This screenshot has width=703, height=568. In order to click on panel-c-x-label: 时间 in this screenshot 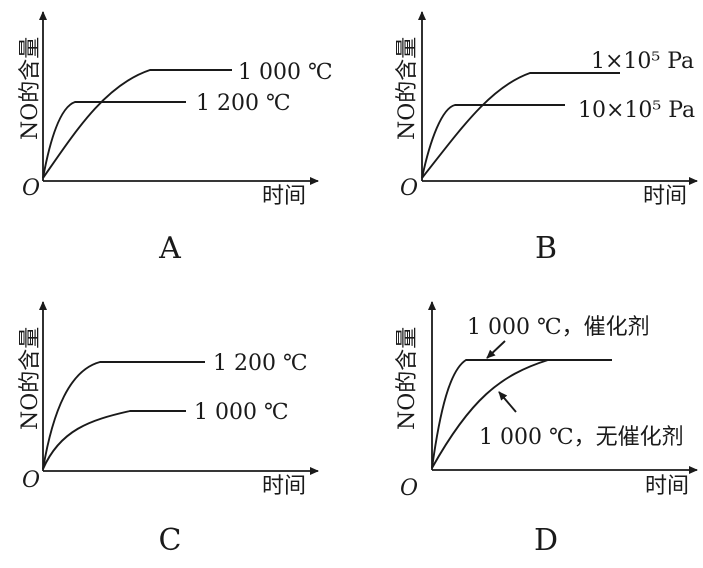, I will do `click(284, 486)`.